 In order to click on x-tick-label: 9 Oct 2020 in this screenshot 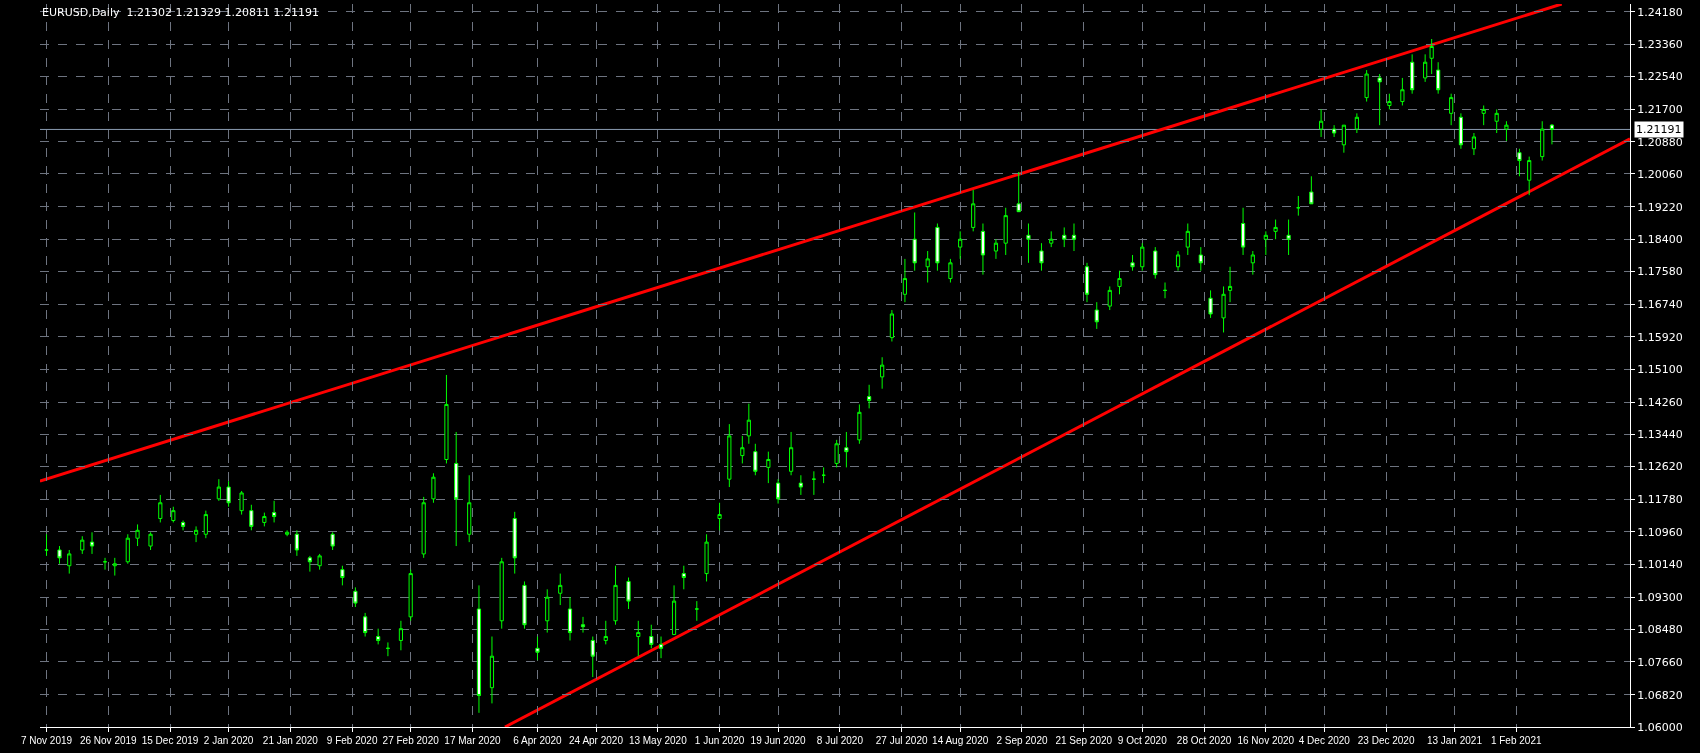, I will do `click(1142, 740)`.